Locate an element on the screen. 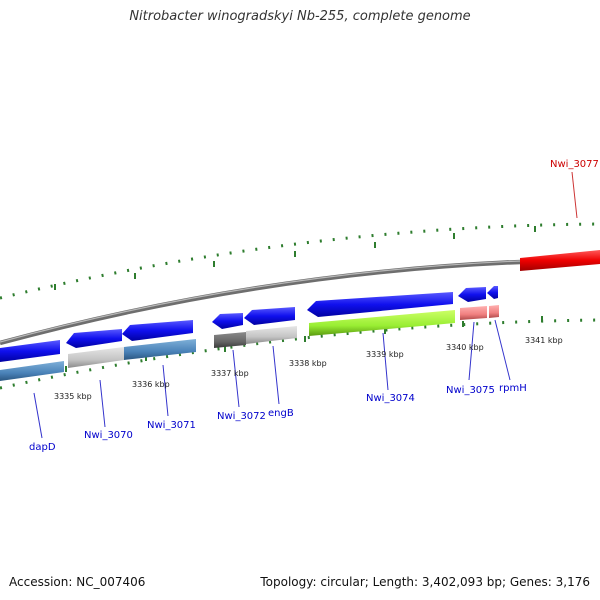 Image resolution: width=600 pixels, height=600 pixels. gene-label-engB: engB is located at coordinates (281, 413).